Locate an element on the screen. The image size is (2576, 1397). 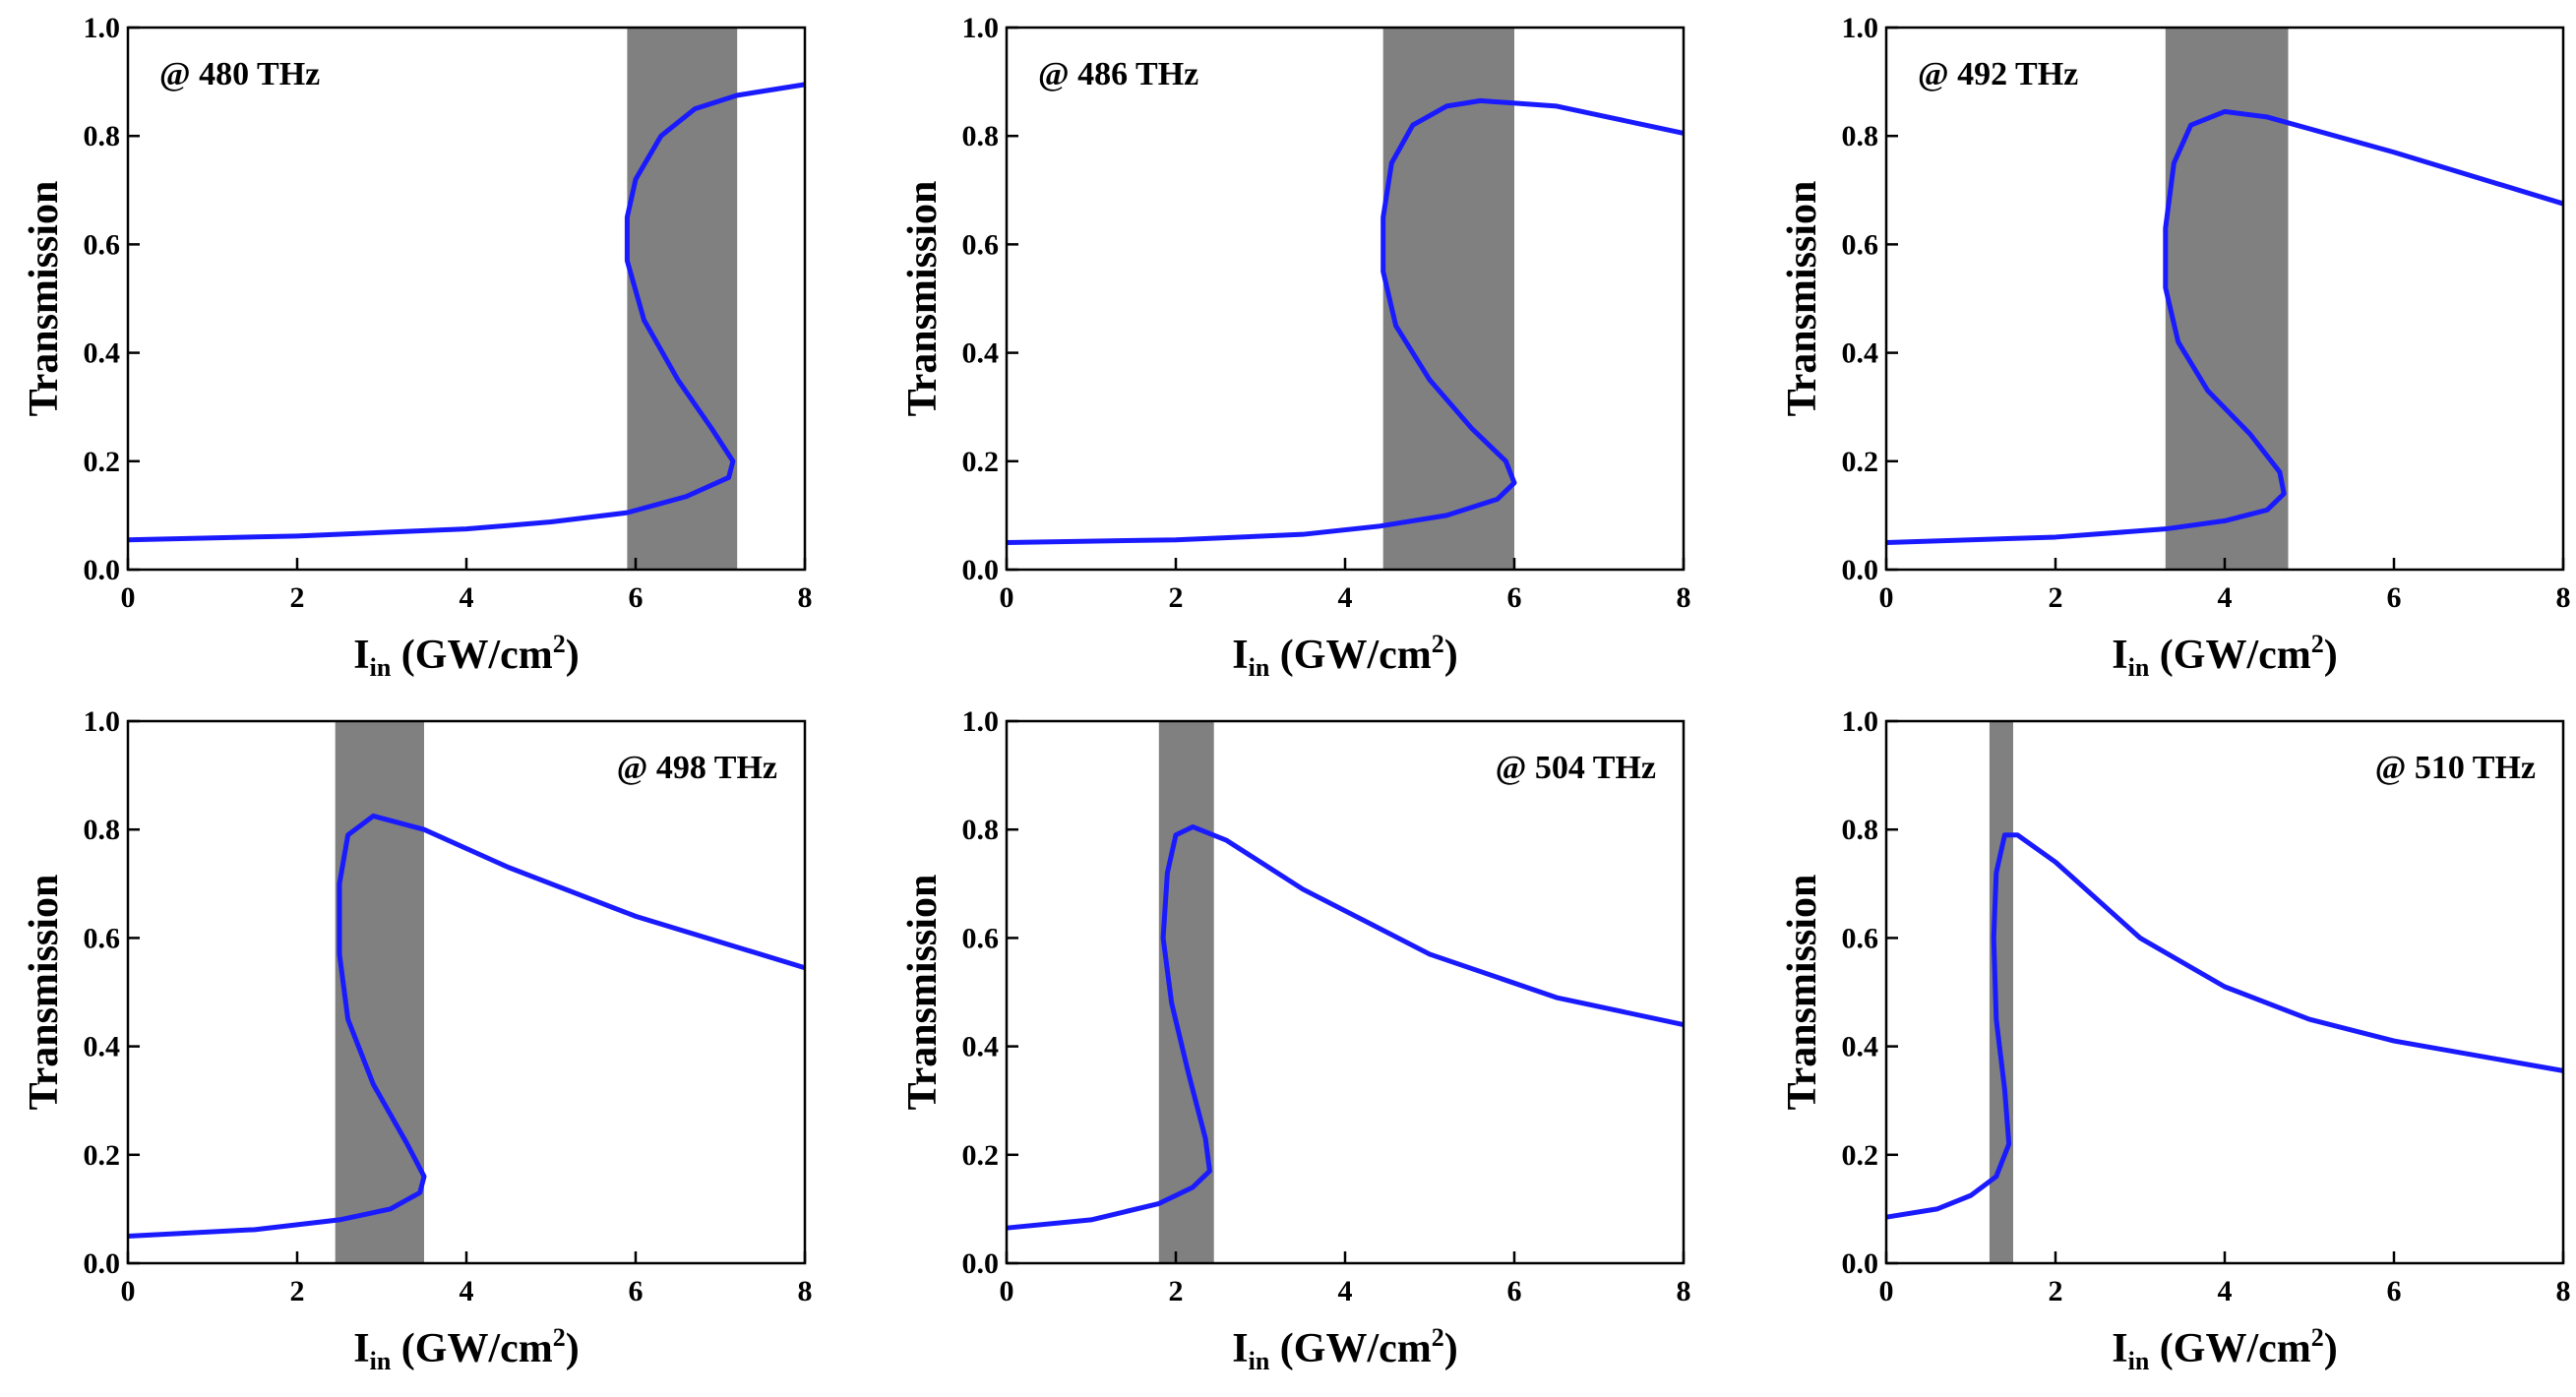
curve is located at coordinates (466, 1026).